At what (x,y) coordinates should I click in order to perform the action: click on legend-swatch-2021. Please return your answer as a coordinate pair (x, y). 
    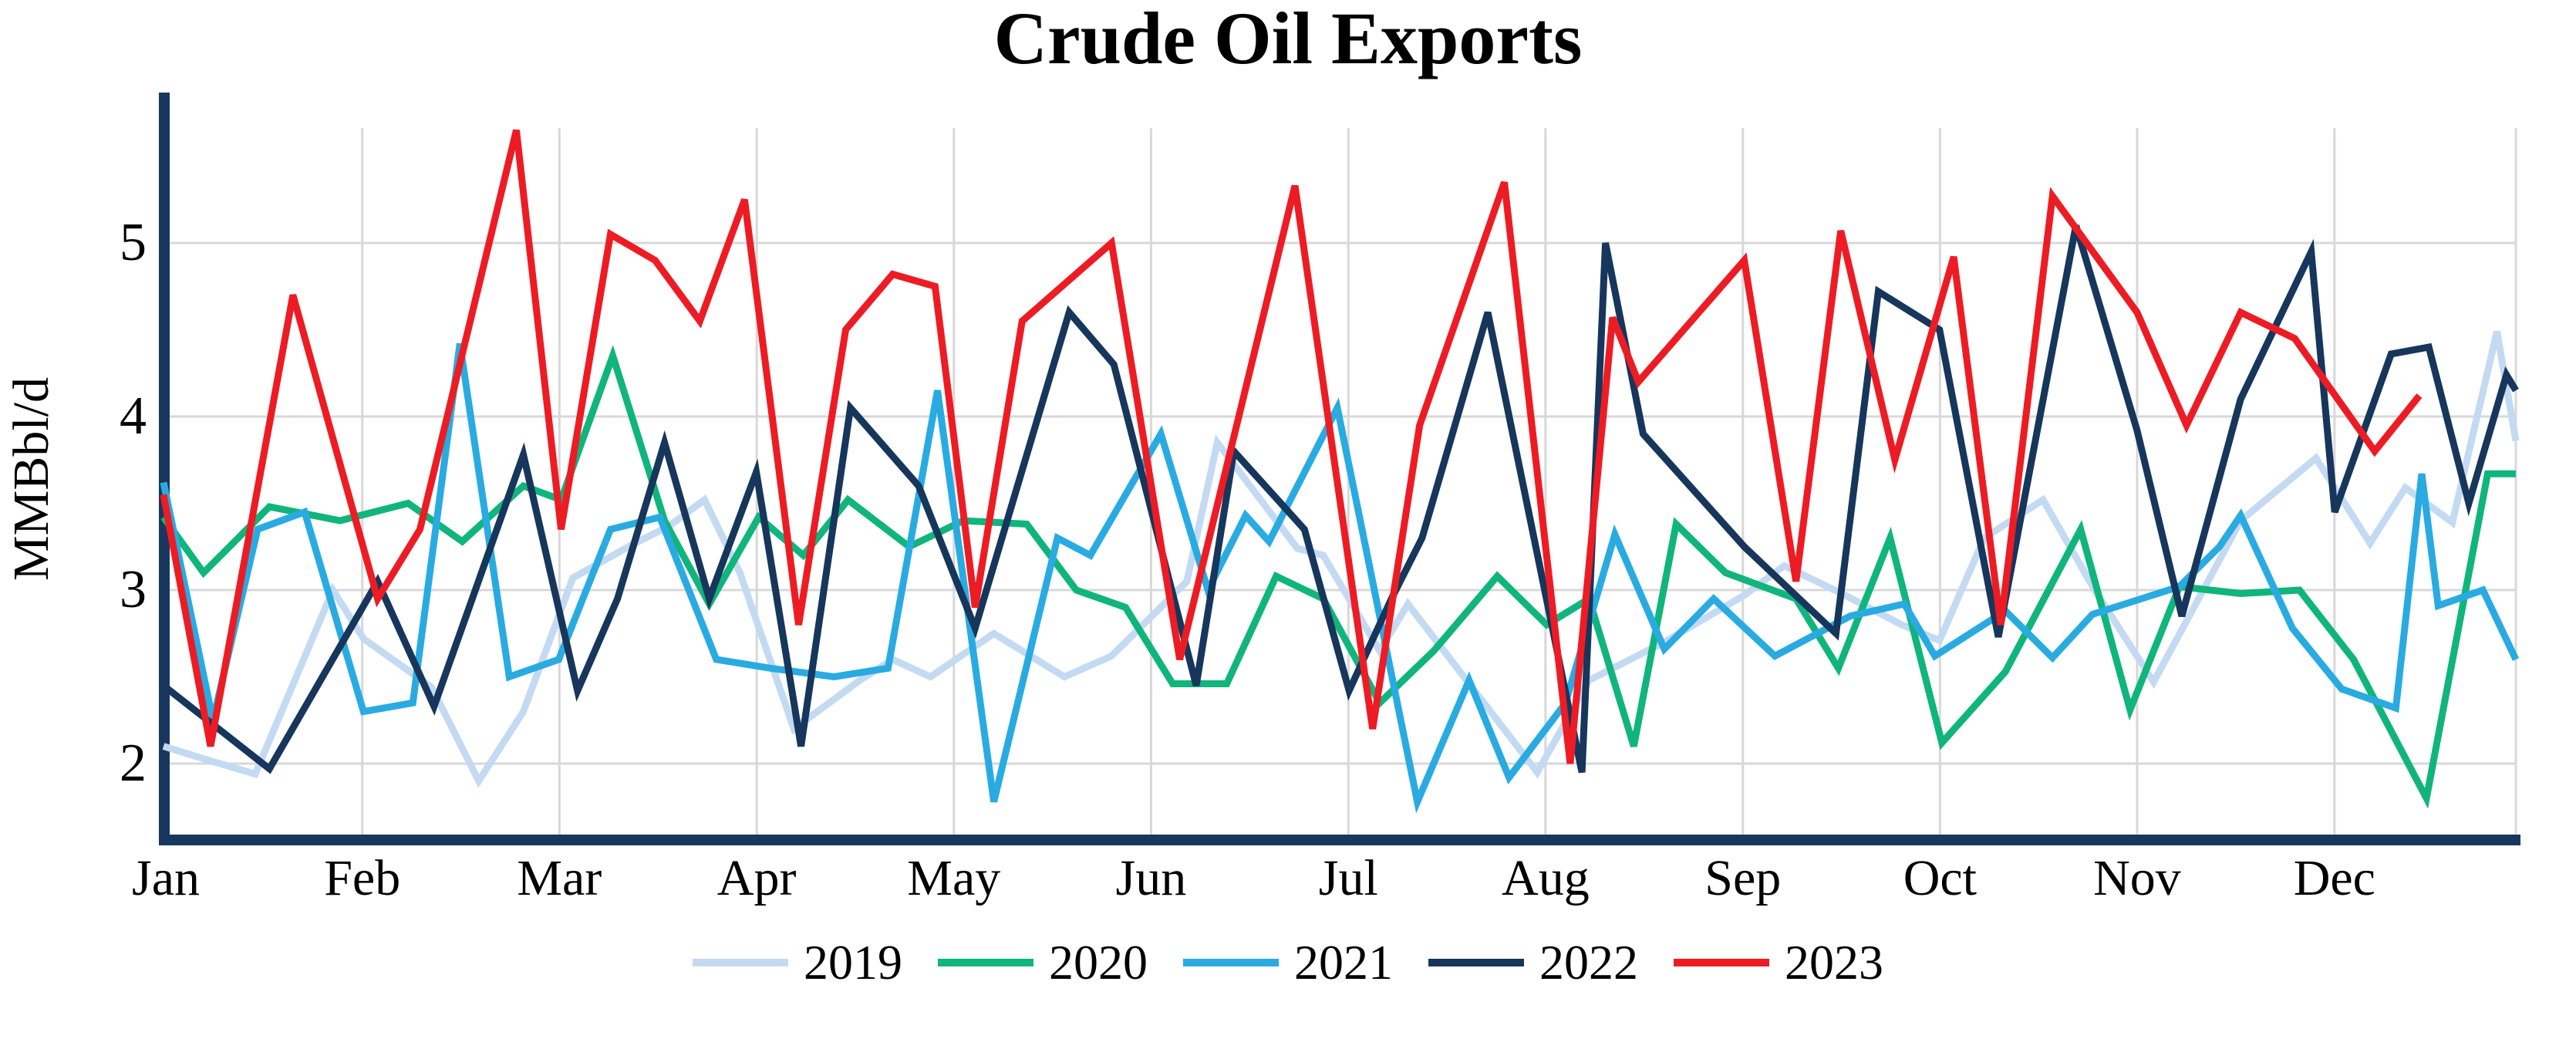
    Looking at the image, I should click on (1231, 963).